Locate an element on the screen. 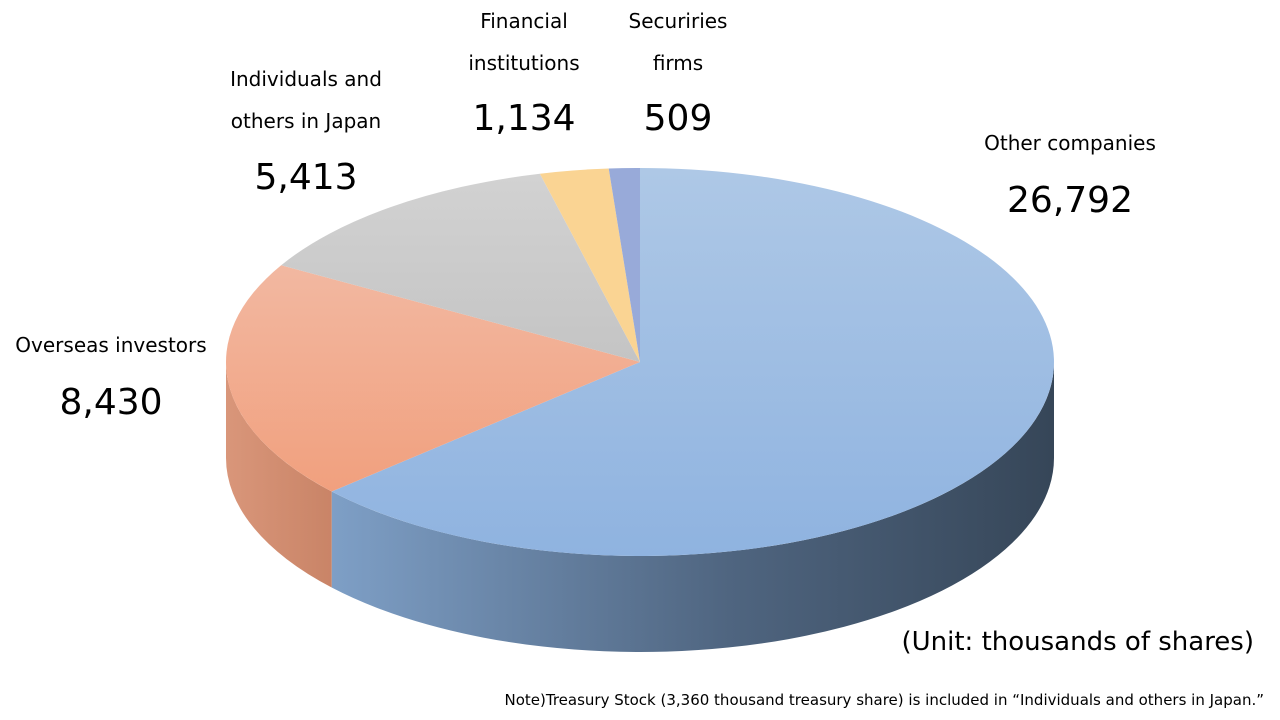 The image size is (1280, 720). slice-value-securities-firms: 509 is located at coordinates (678, 118).